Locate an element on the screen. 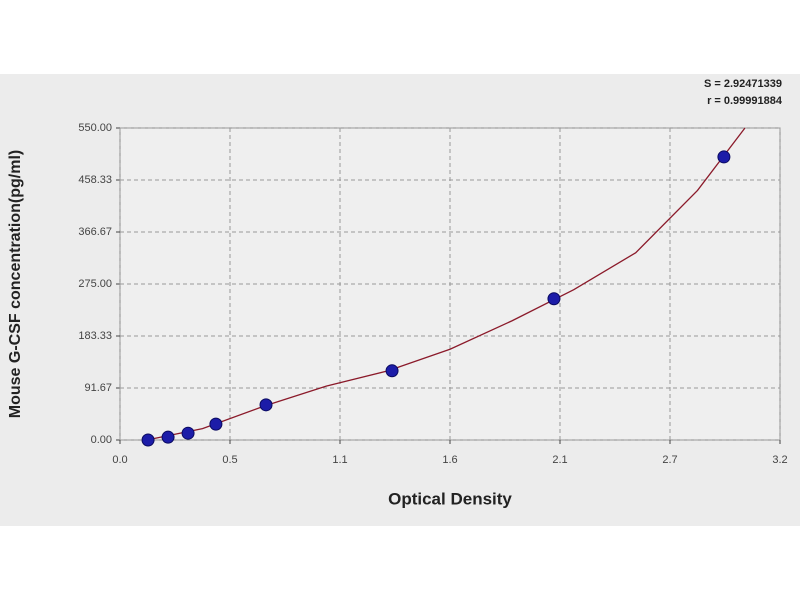  x-tick-label: 2.7 is located at coordinates (669, 460).